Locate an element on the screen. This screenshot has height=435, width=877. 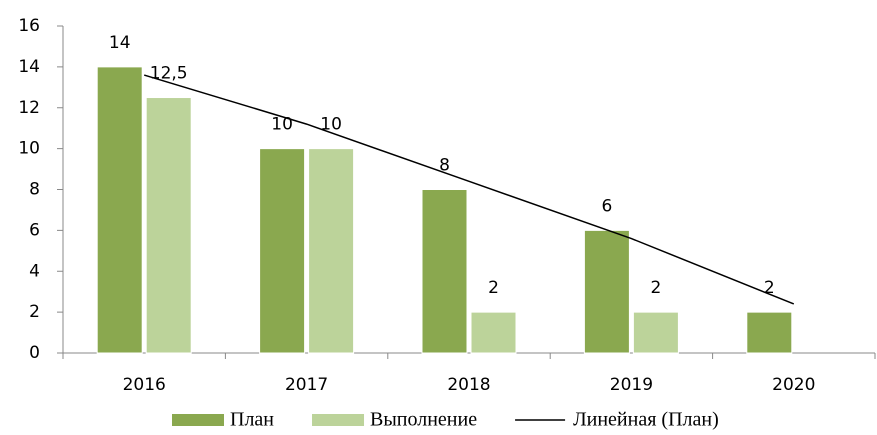
x-tick-label: 2018 is located at coordinates (468, 385).